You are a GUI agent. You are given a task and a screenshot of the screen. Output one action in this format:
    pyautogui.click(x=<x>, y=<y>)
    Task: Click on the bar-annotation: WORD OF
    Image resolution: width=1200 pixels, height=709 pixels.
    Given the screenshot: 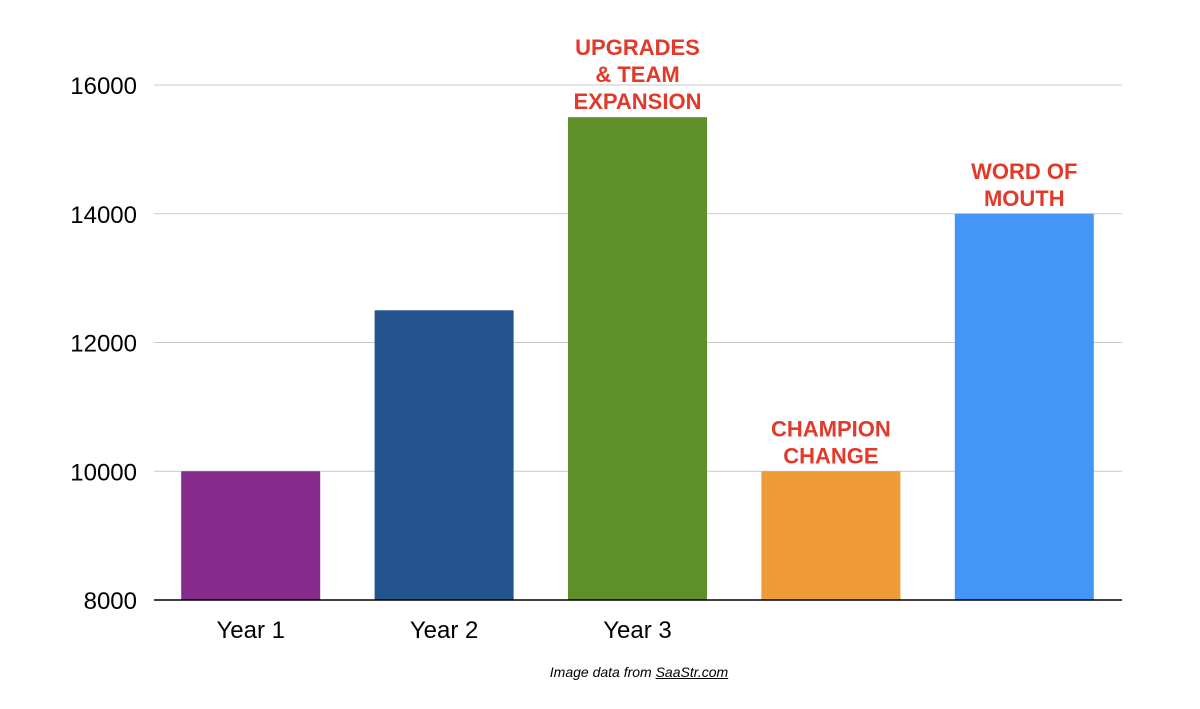 What is the action you would take?
    pyautogui.click(x=1024, y=171)
    